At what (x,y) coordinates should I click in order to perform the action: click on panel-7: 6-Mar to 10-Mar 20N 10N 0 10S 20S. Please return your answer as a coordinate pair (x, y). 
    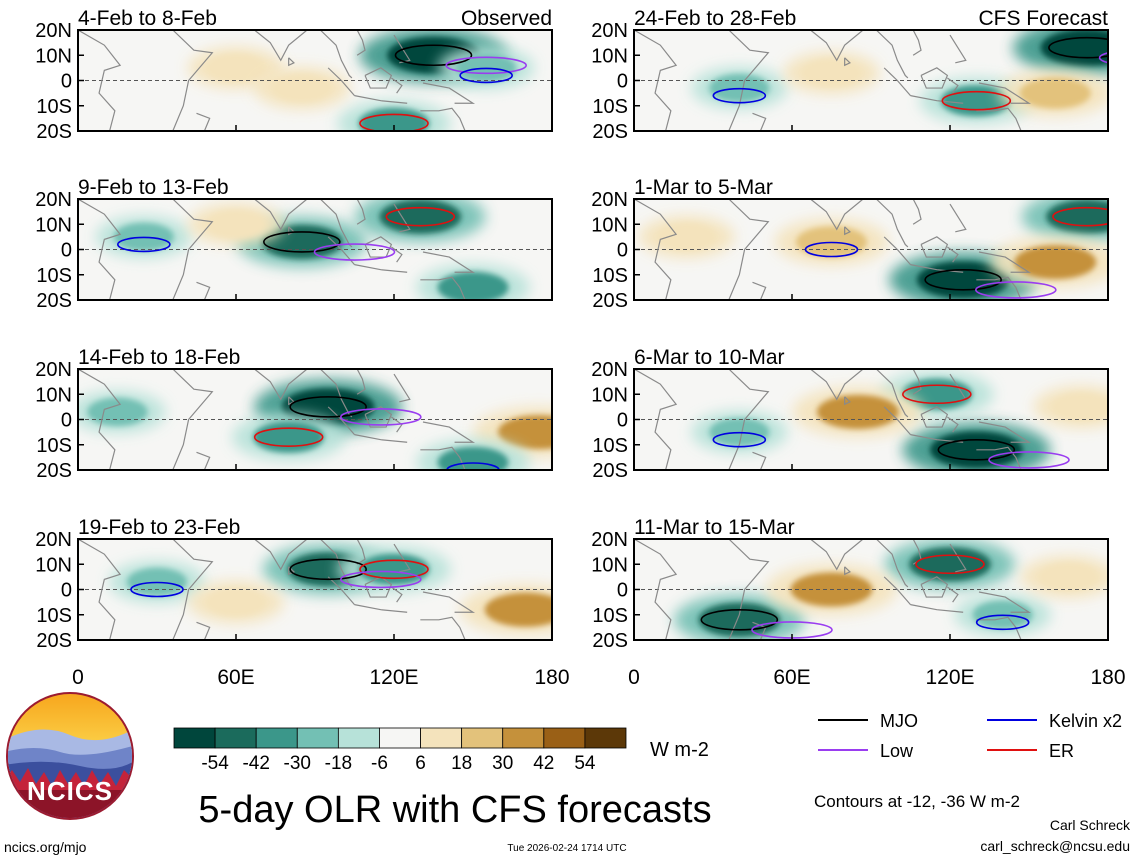
    Looking at the image, I should click on (850, 414).